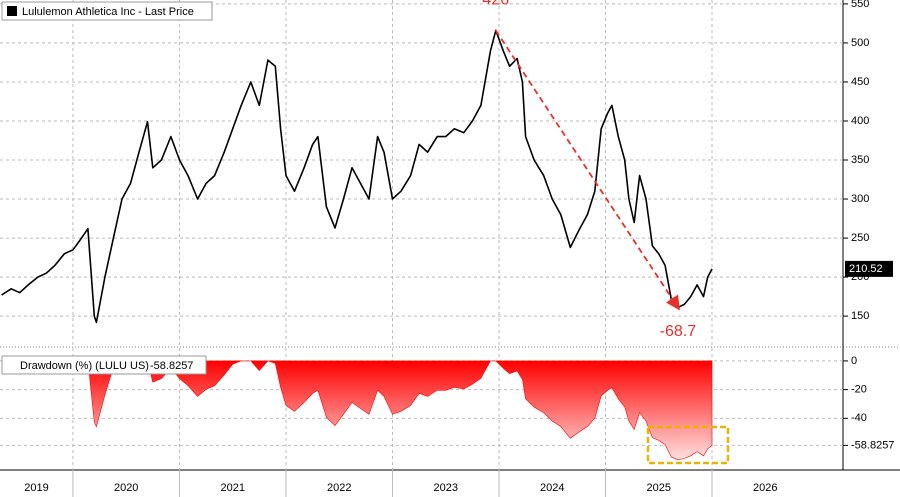 The height and width of the screenshot is (497, 900). I want to click on x-tick-label: 2022, so click(339, 488).